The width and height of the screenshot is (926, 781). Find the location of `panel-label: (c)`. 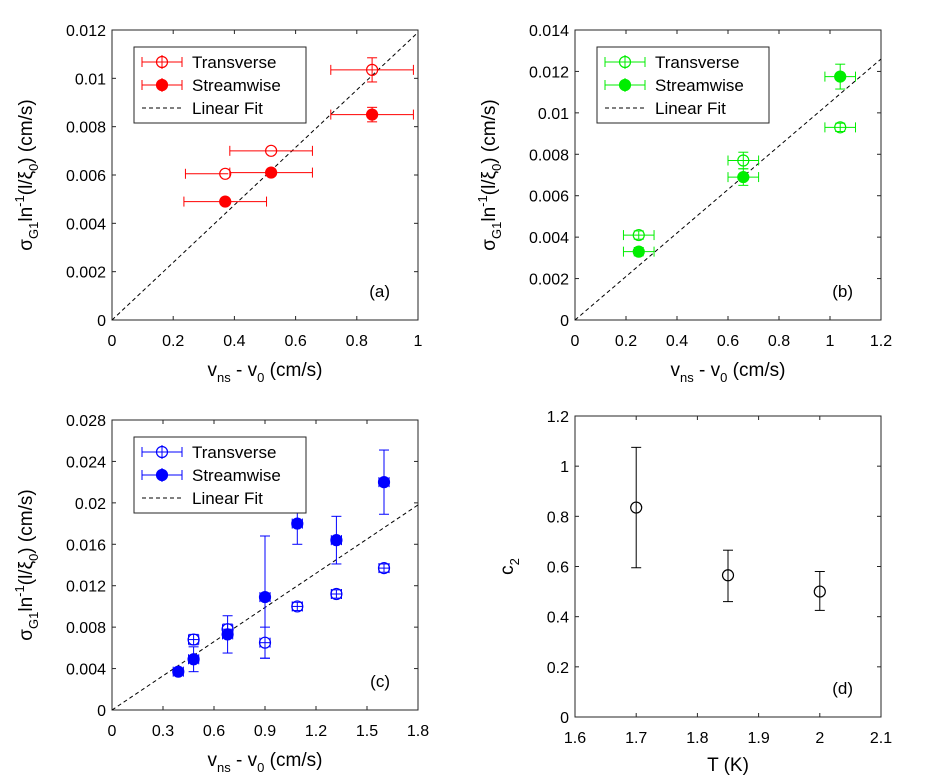

panel-label: (c) is located at coordinates (380, 681).